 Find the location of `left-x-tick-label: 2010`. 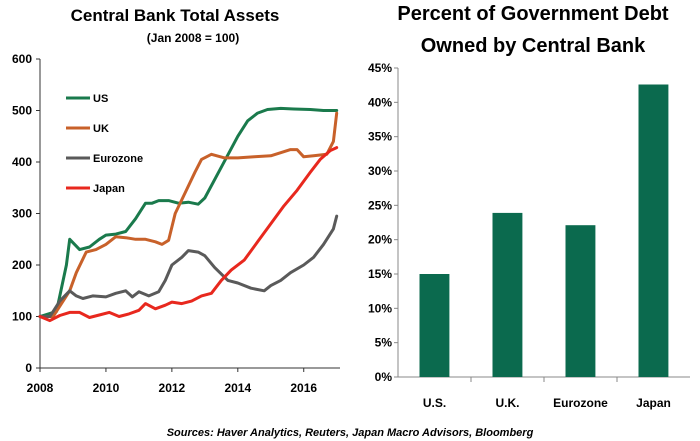

left-x-tick-label: 2010 is located at coordinates (106, 388).